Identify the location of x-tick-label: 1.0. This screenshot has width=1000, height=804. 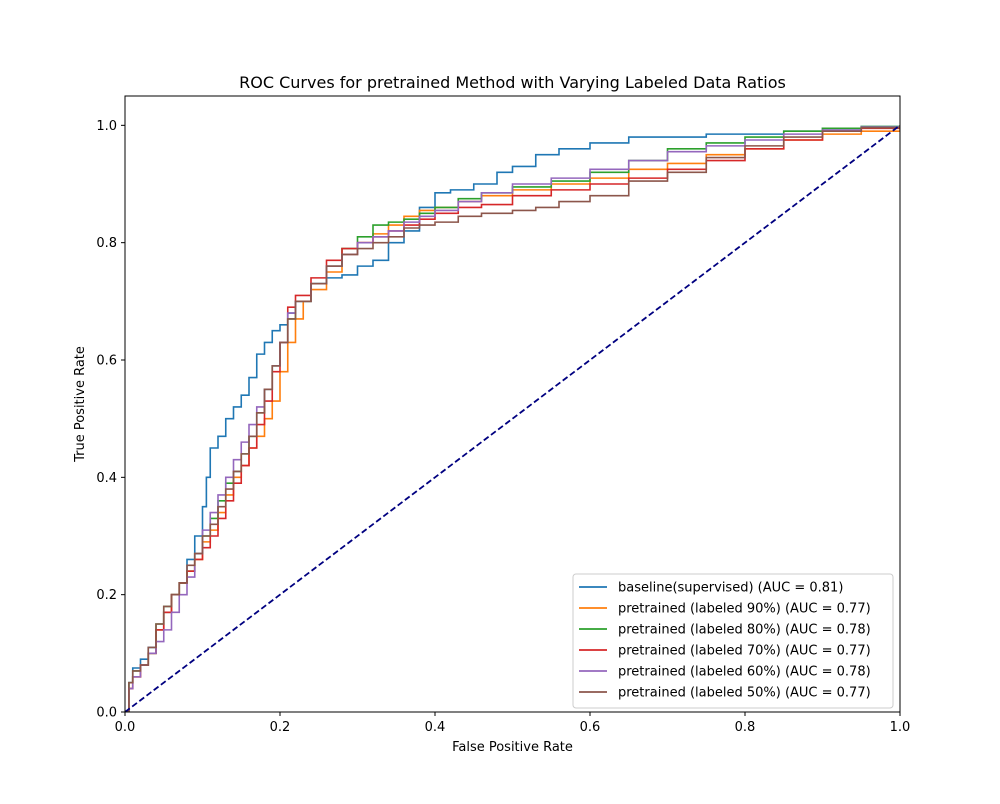
(900, 727).